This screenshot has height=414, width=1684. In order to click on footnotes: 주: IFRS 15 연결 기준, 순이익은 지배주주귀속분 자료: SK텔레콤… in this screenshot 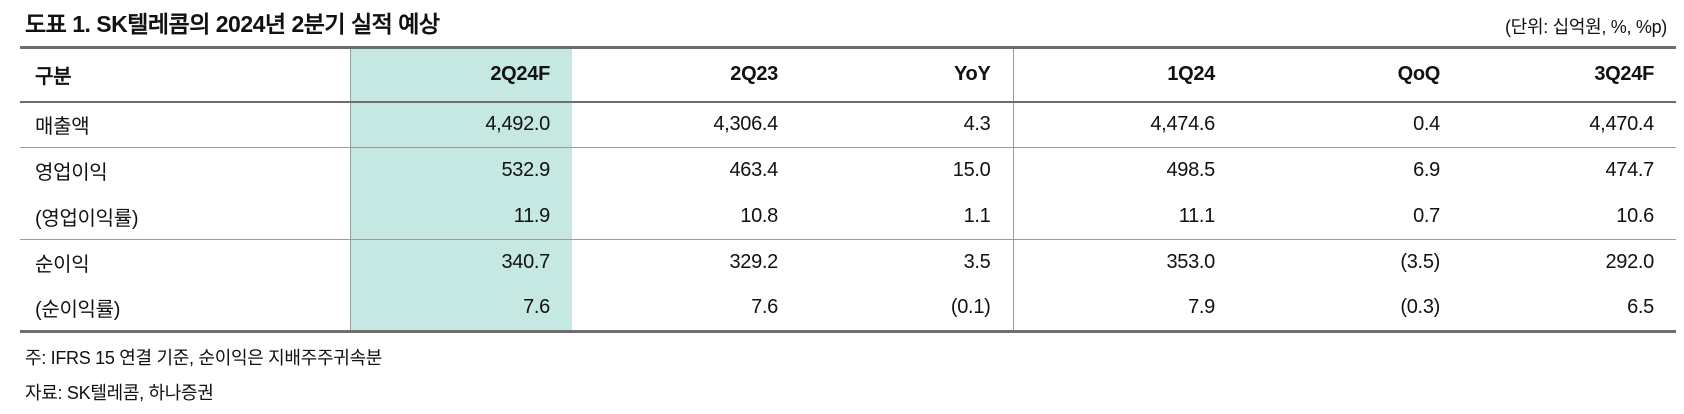, I will do `click(203, 376)`.